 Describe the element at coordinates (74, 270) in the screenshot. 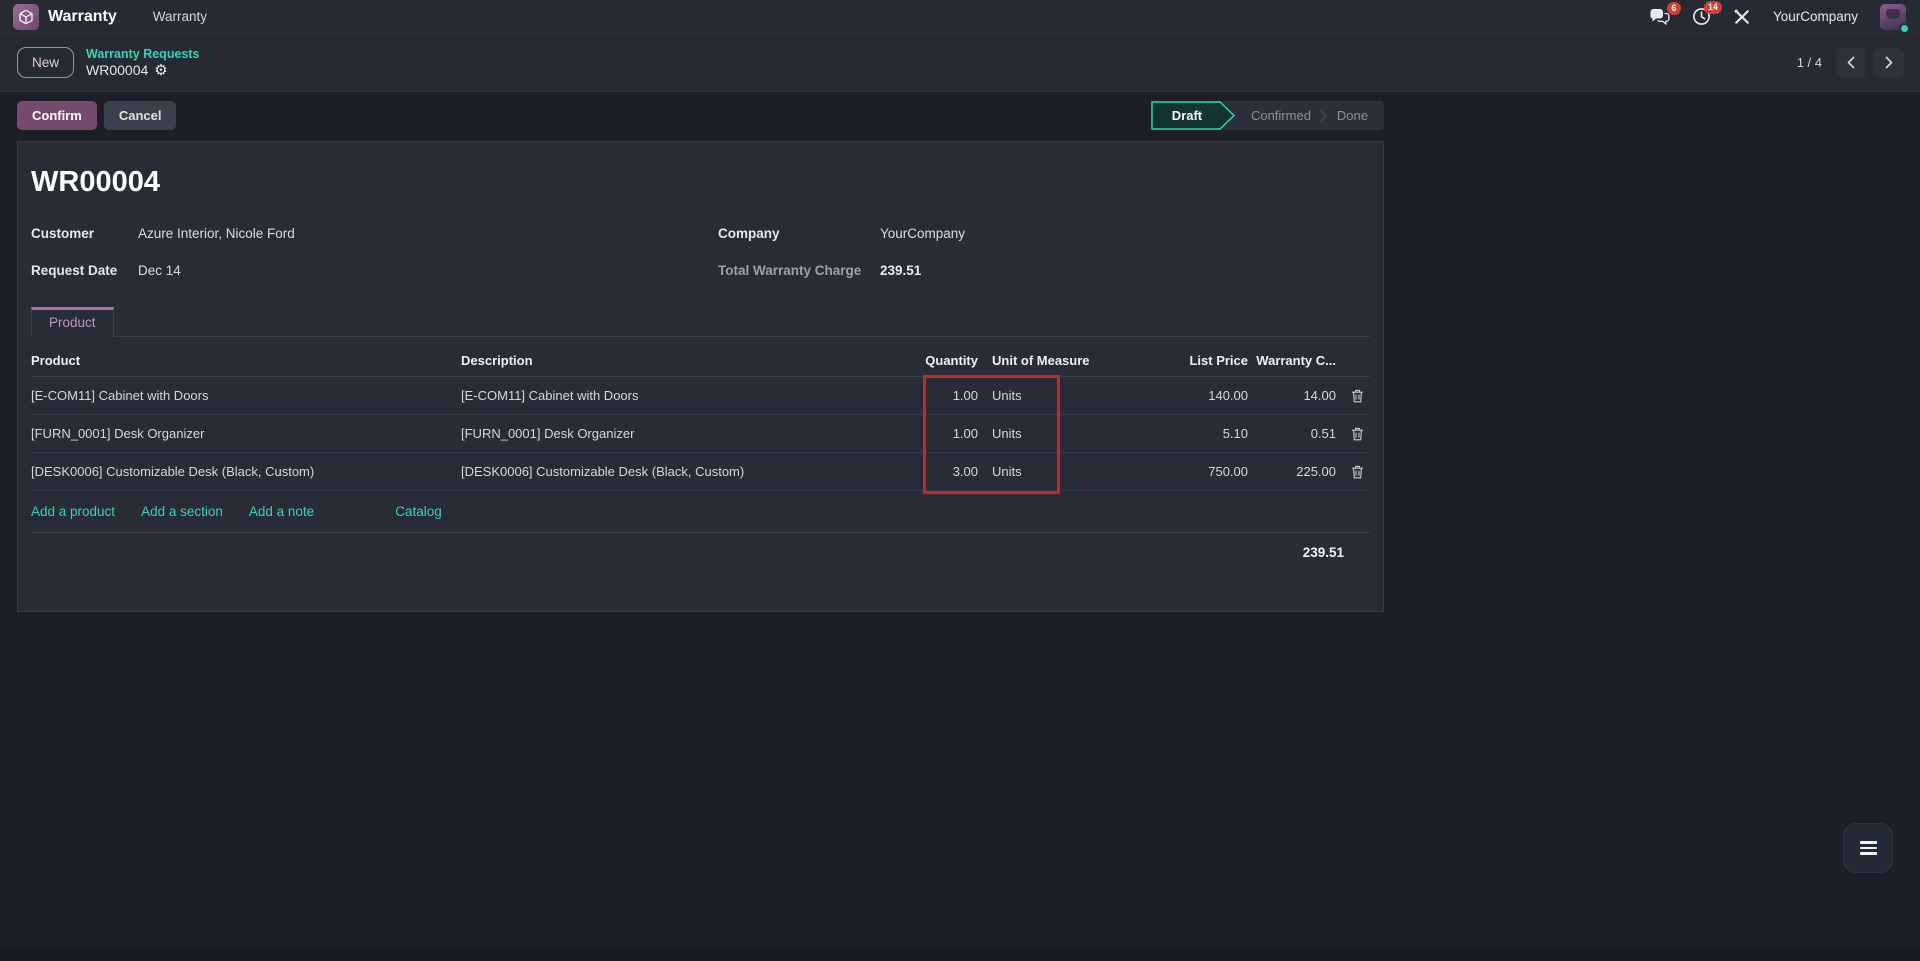

I see `request-date-label: Request Date` at that location.